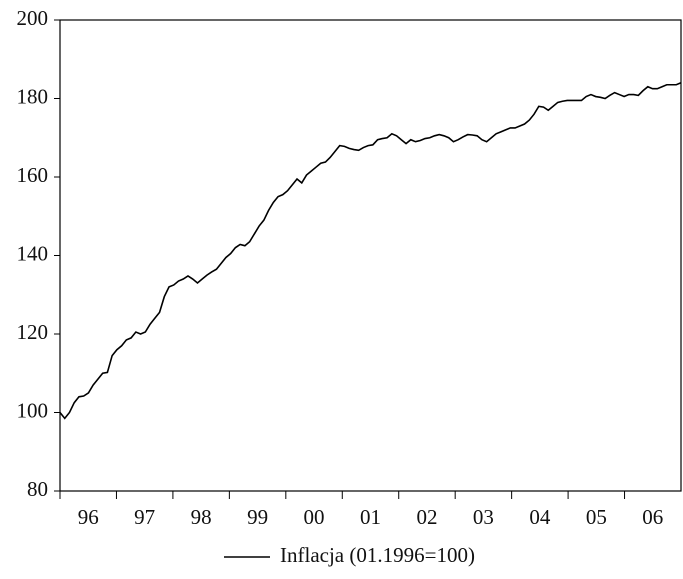  I want to click on y-tick-label: 140, so click(33, 253).